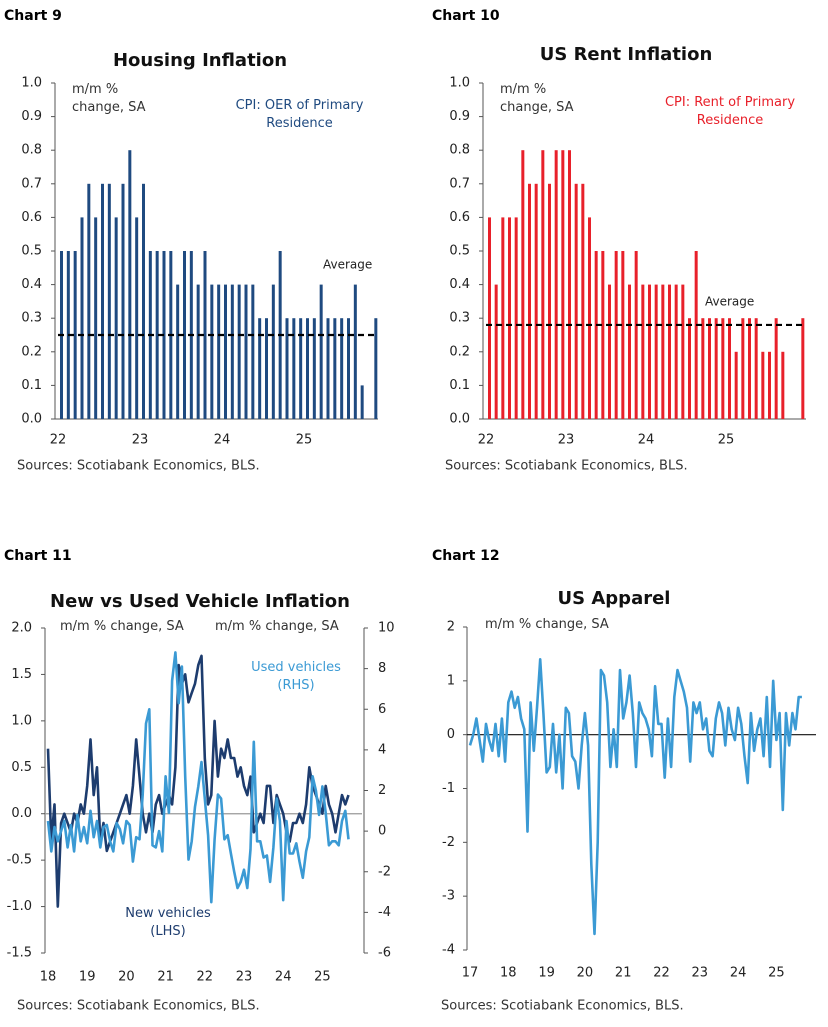 The image size is (828, 1027). Describe the element at coordinates (168, 922) in the screenshot. I see `series-label-box: New vehicles (LHS)` at that location.